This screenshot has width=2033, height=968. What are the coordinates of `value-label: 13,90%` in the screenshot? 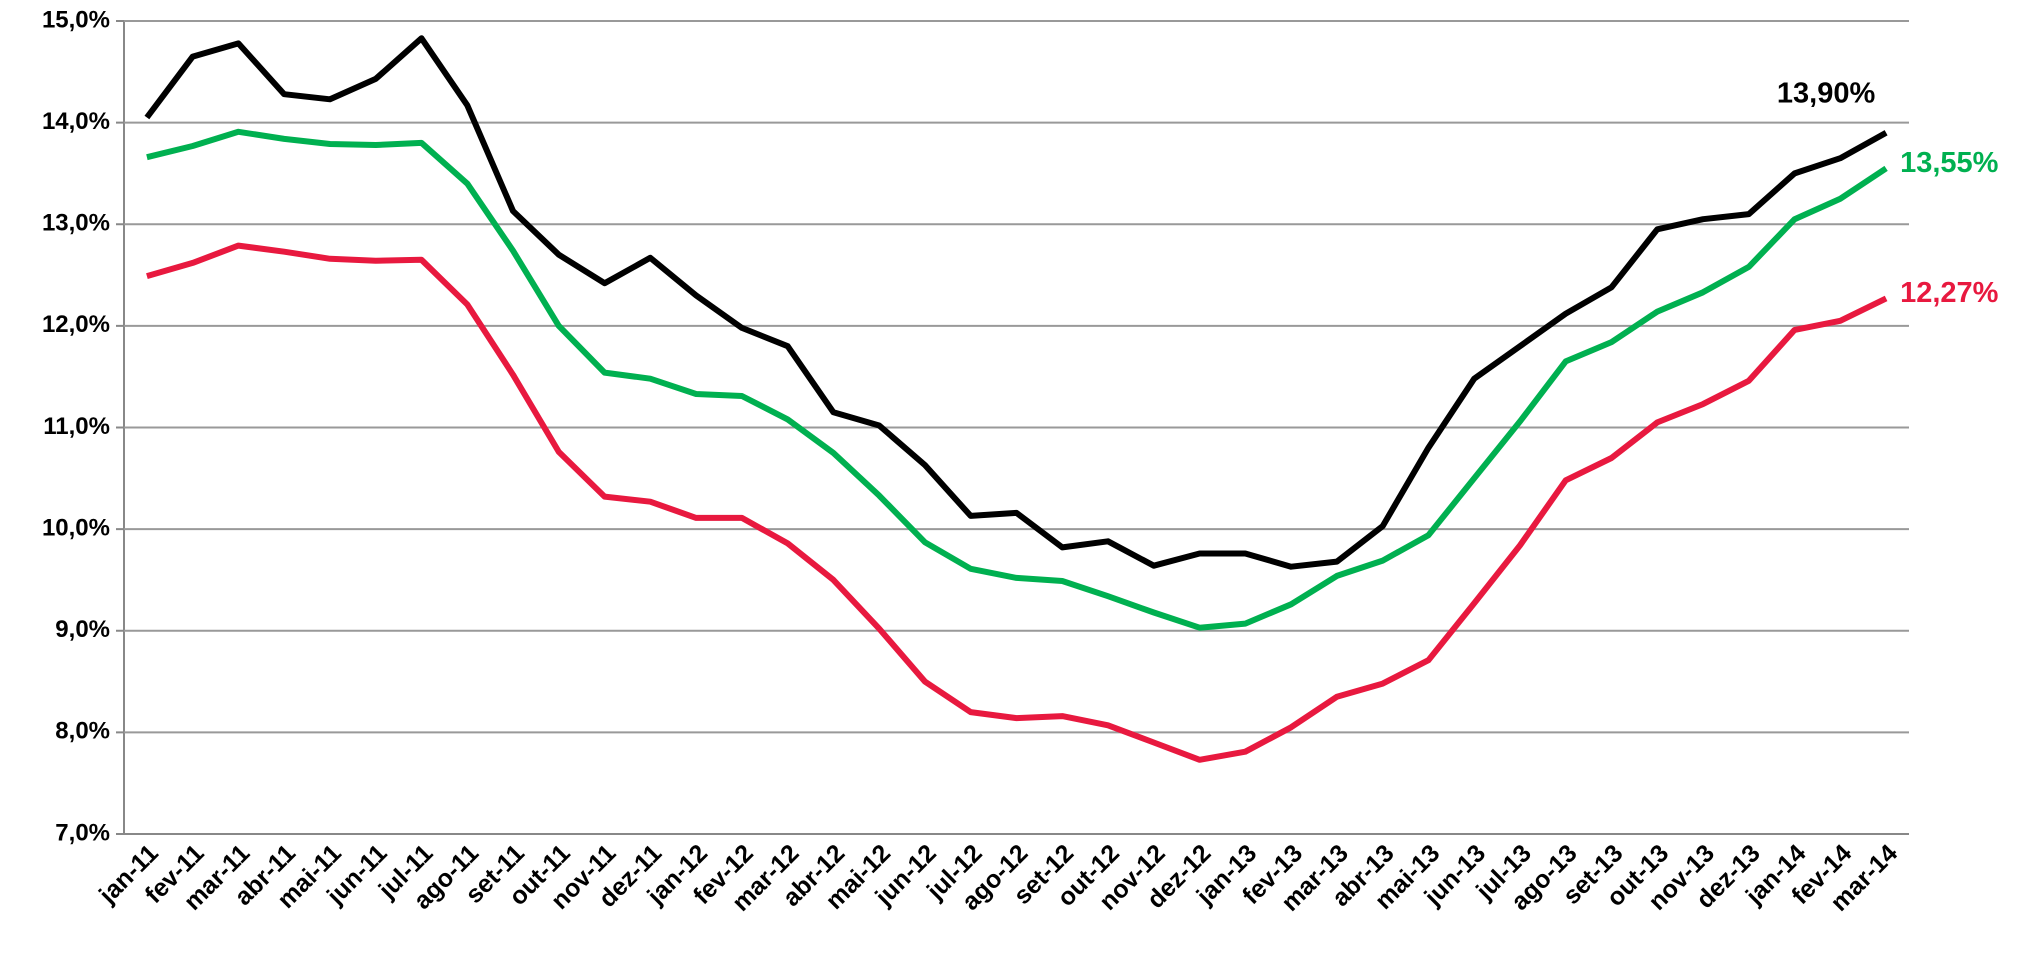 It's located at (1826, 93).